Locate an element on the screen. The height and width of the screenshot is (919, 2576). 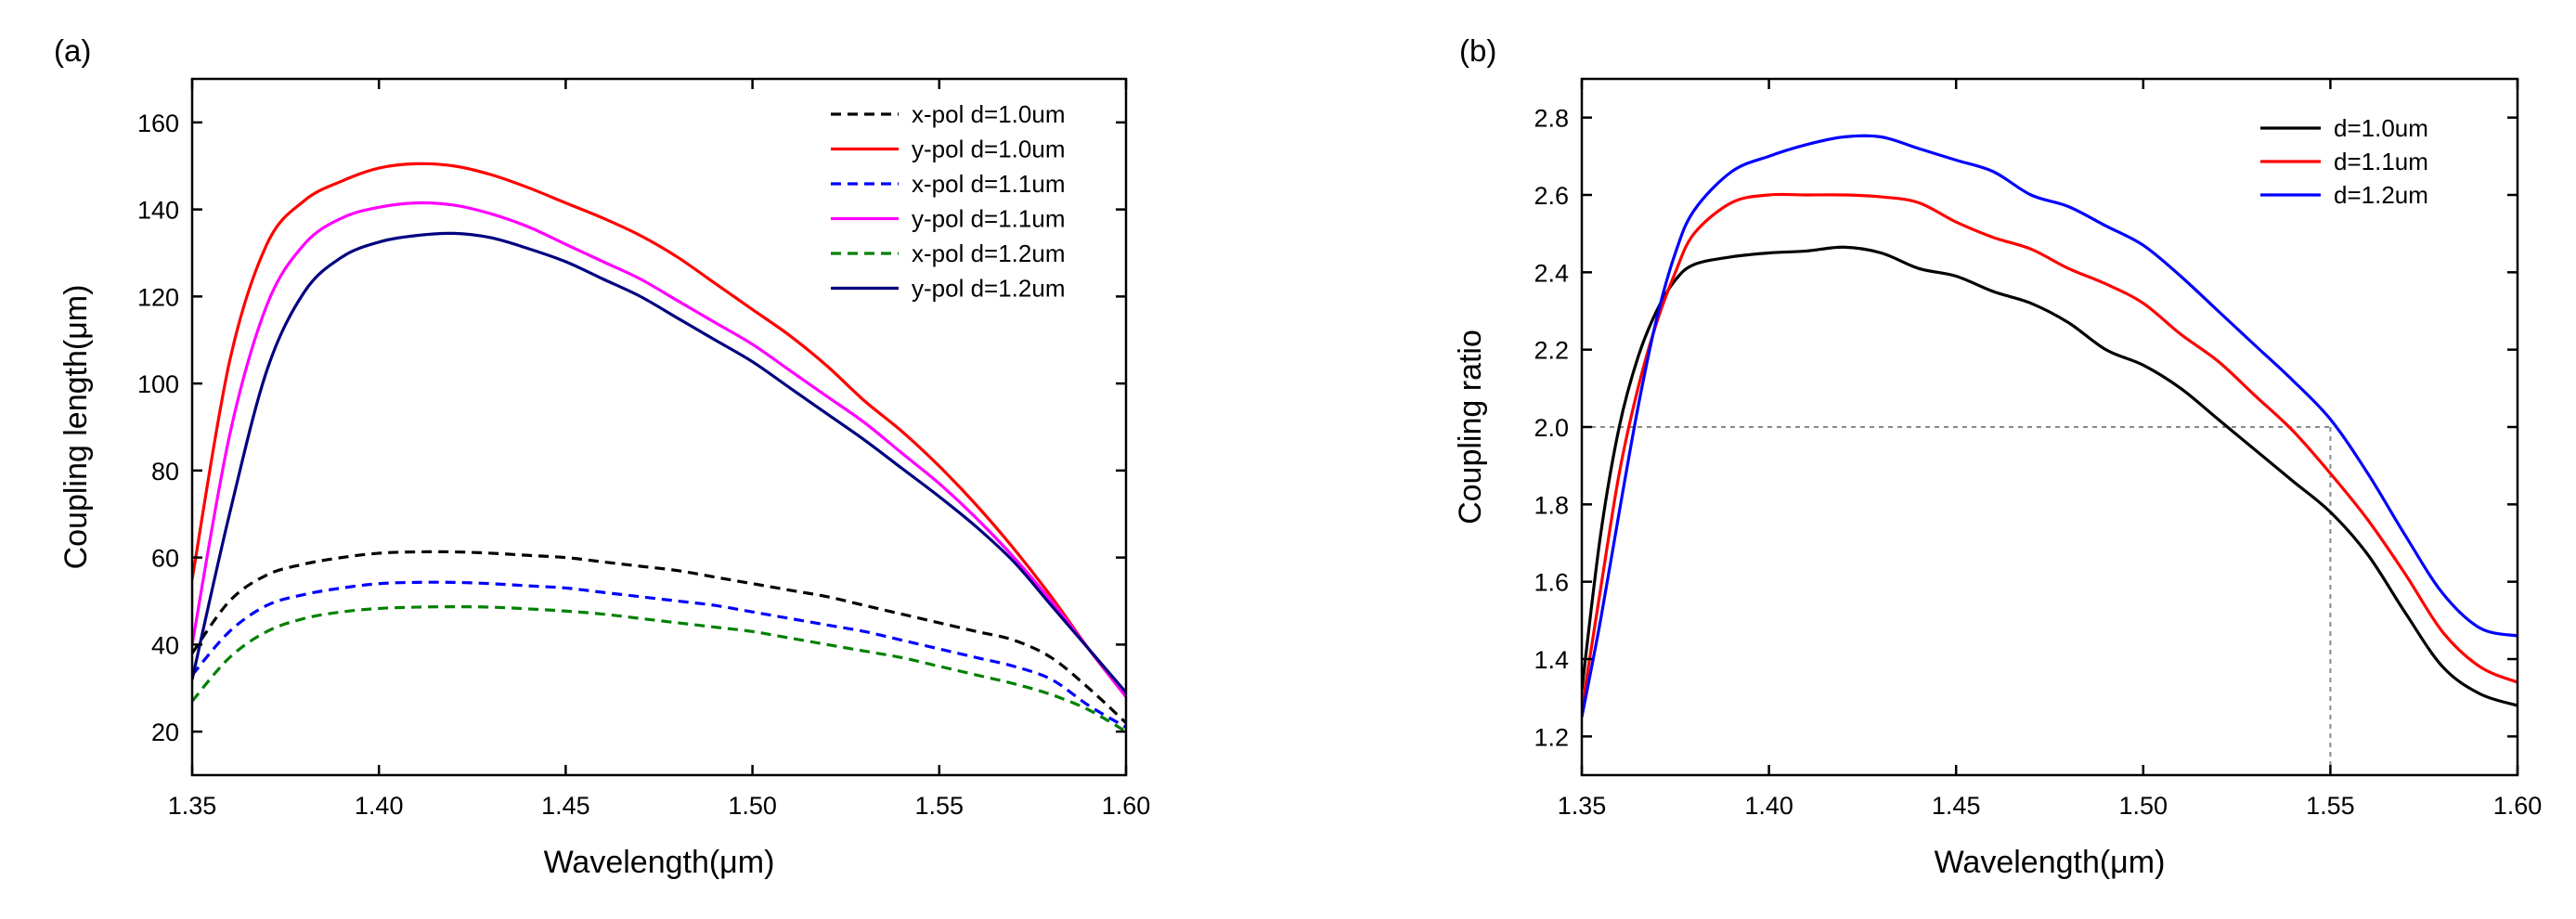
legend: d=1.0um d=1.1um d=1.2um is located at coordinates (2344, 161).